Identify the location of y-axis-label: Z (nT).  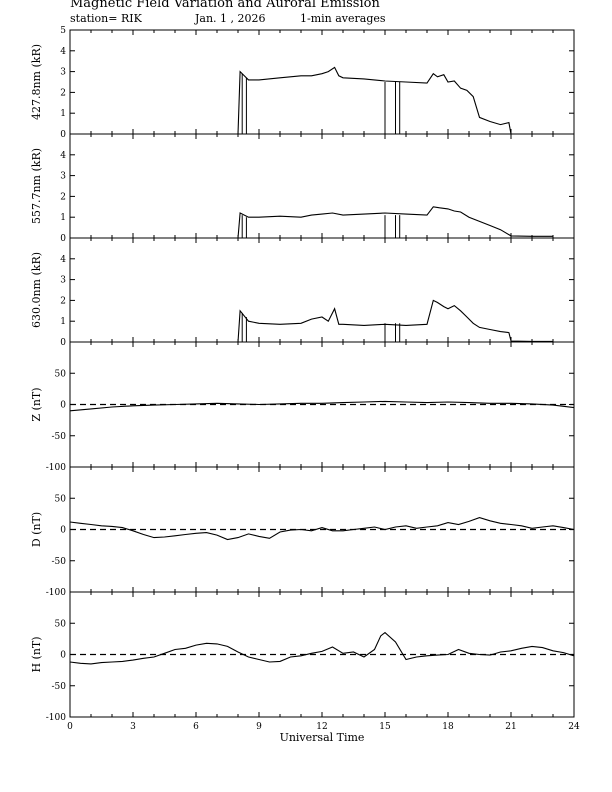
(36, 404).